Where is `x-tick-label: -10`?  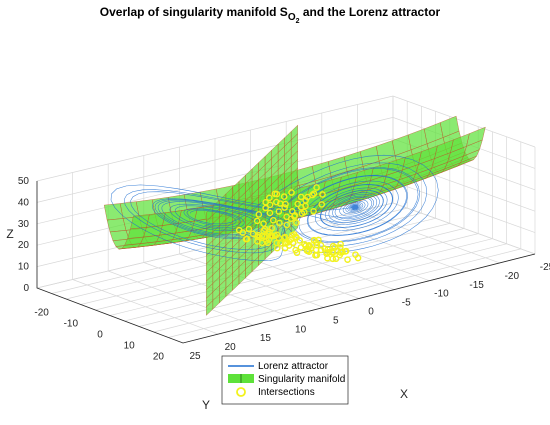
x-tick-label: -10 is located at coordinates (441, 294).